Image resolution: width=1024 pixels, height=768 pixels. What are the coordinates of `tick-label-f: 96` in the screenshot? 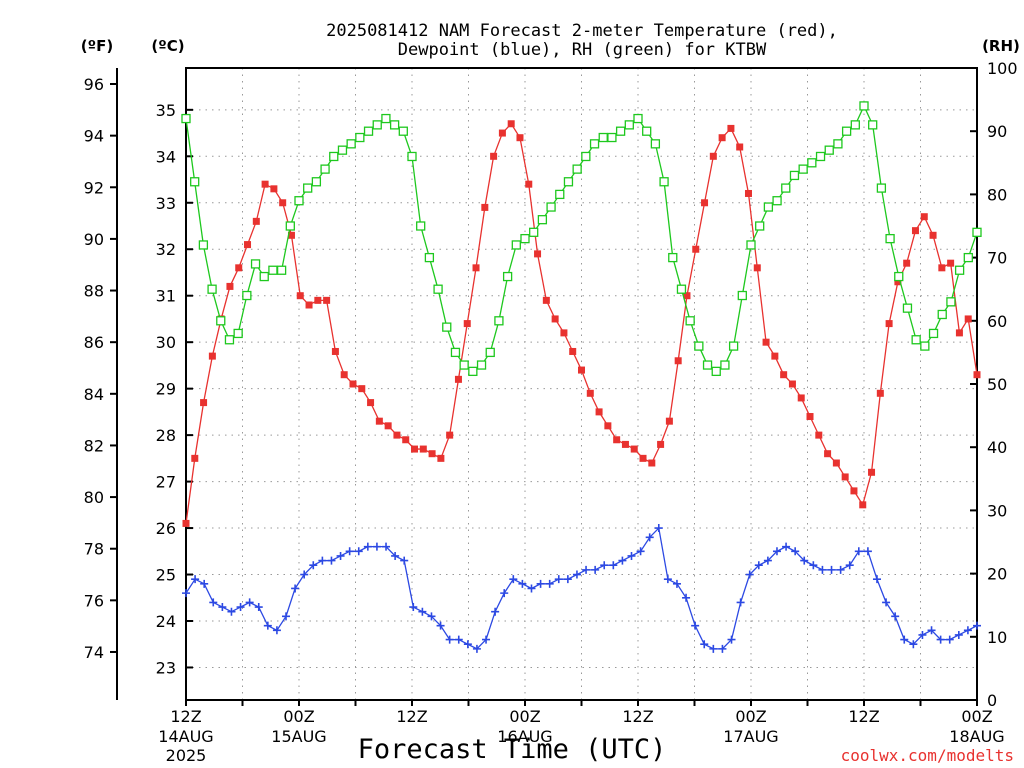 It's located at (94, 84).